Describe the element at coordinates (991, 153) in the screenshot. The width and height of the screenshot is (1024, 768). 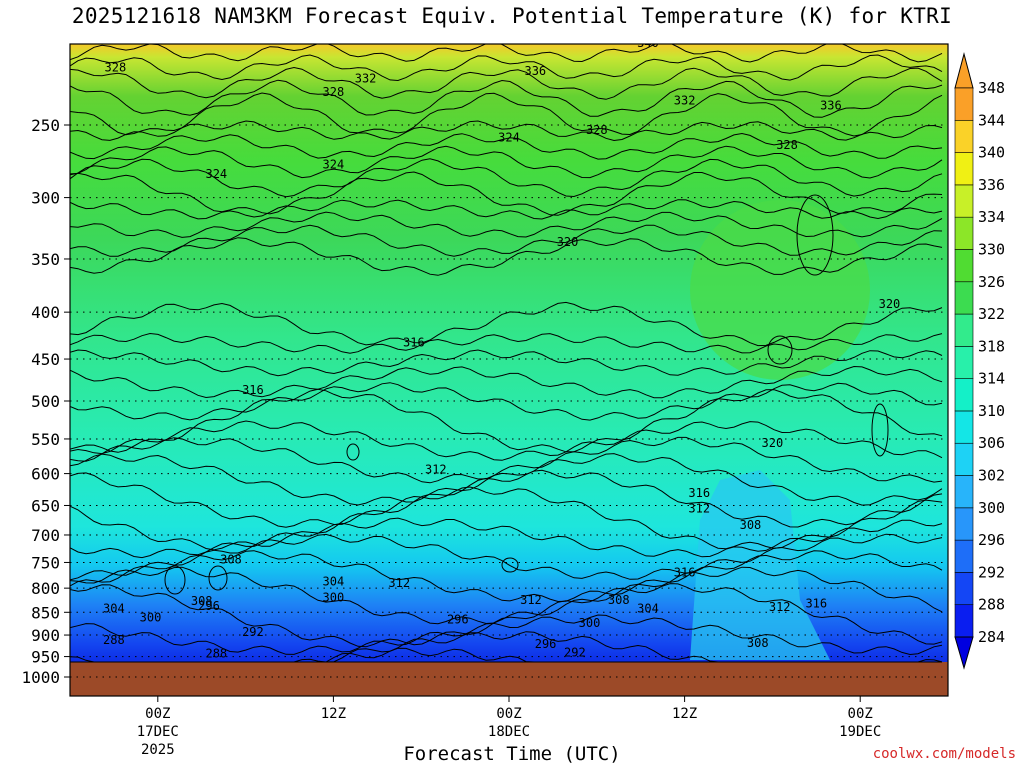
I see `colorbar-label: 340` at that location.